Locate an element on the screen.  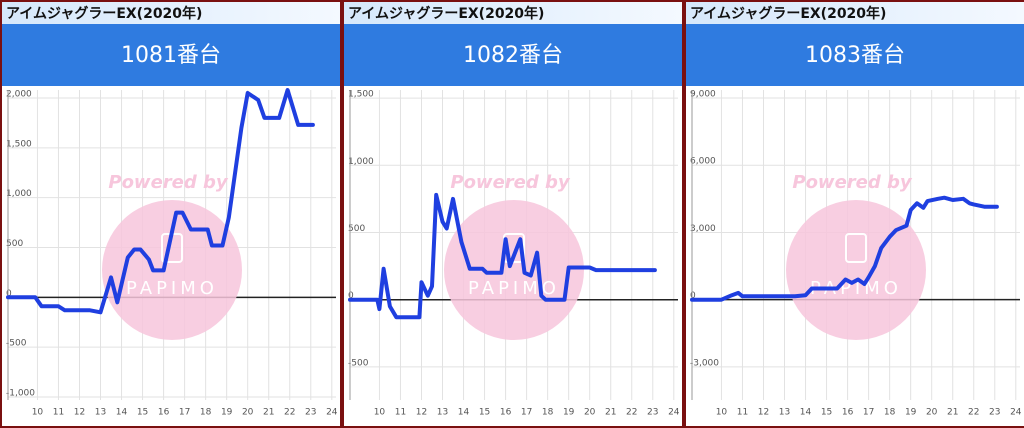
y-tick-label: 3,000 is located at coordinates (703, 229).